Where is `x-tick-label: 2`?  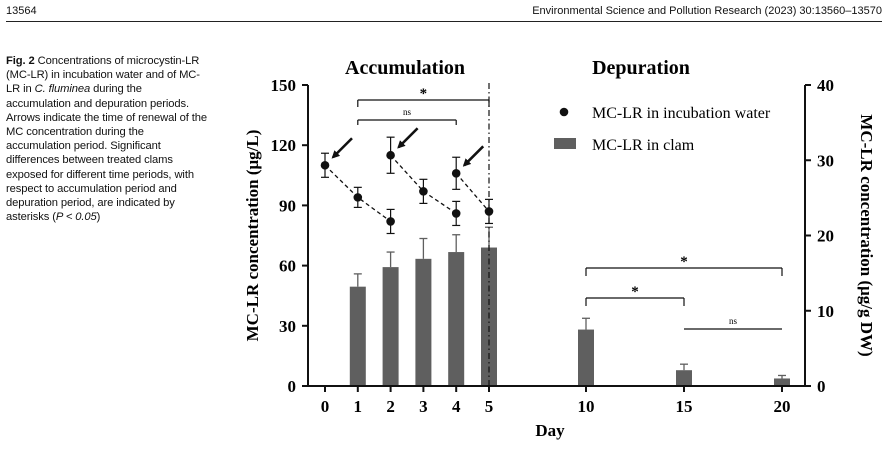 x-tick-label: 2 is located at coordinates (390, 406).